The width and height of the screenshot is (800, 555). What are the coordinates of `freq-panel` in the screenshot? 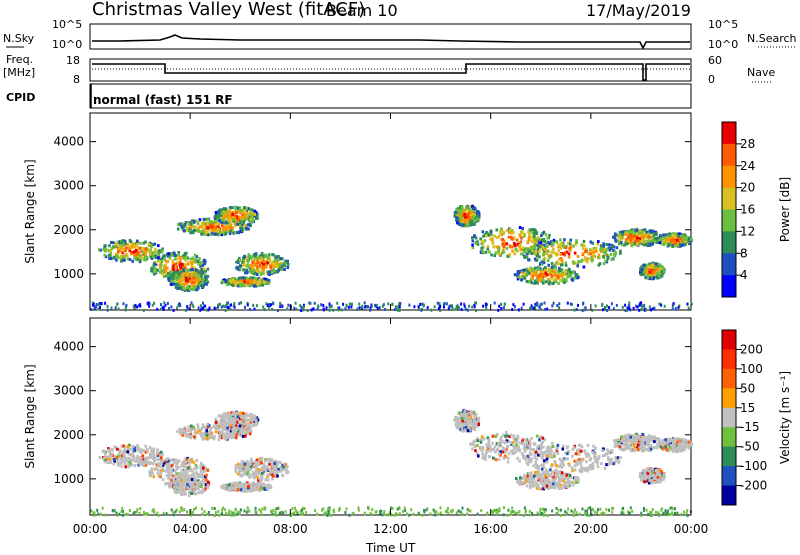 It's located at (431, 70).